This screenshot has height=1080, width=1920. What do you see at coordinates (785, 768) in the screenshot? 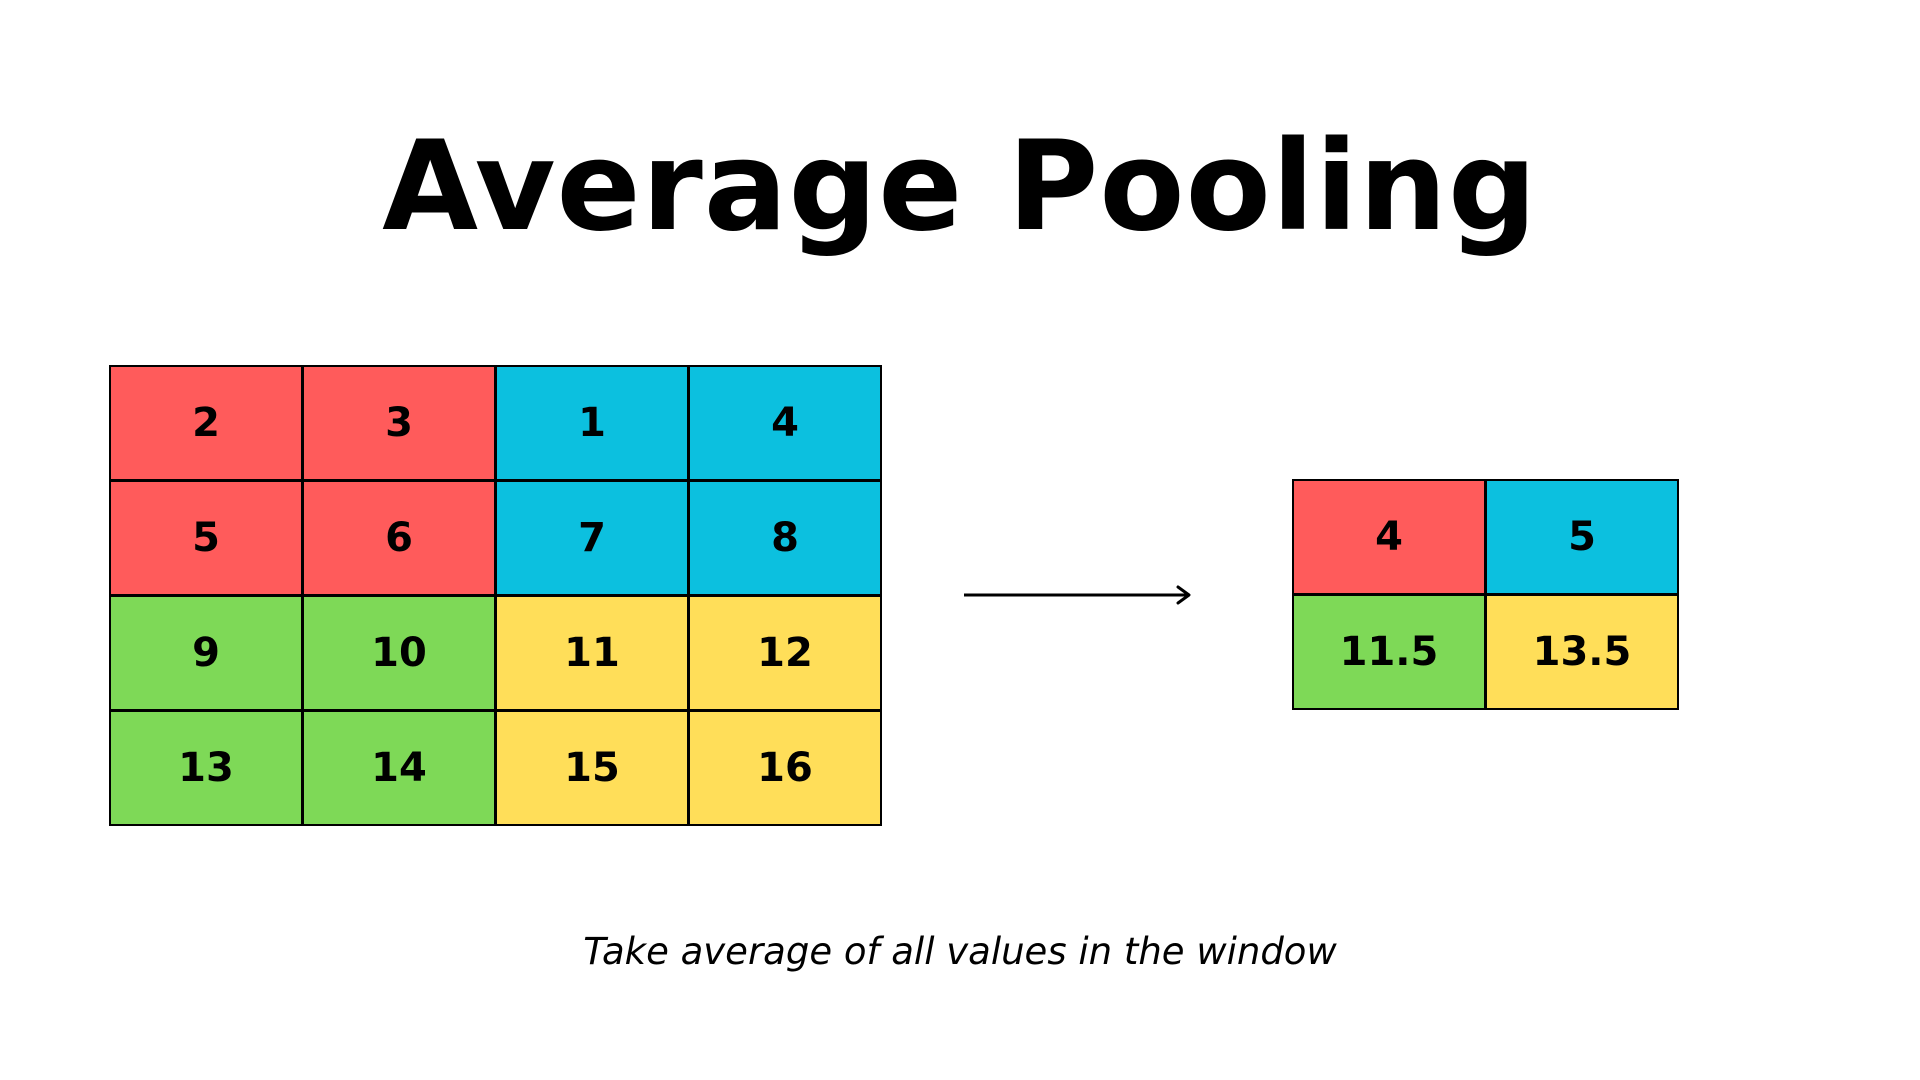
I see `input-matrix-cell: 16` at bounding box center [785, 768].